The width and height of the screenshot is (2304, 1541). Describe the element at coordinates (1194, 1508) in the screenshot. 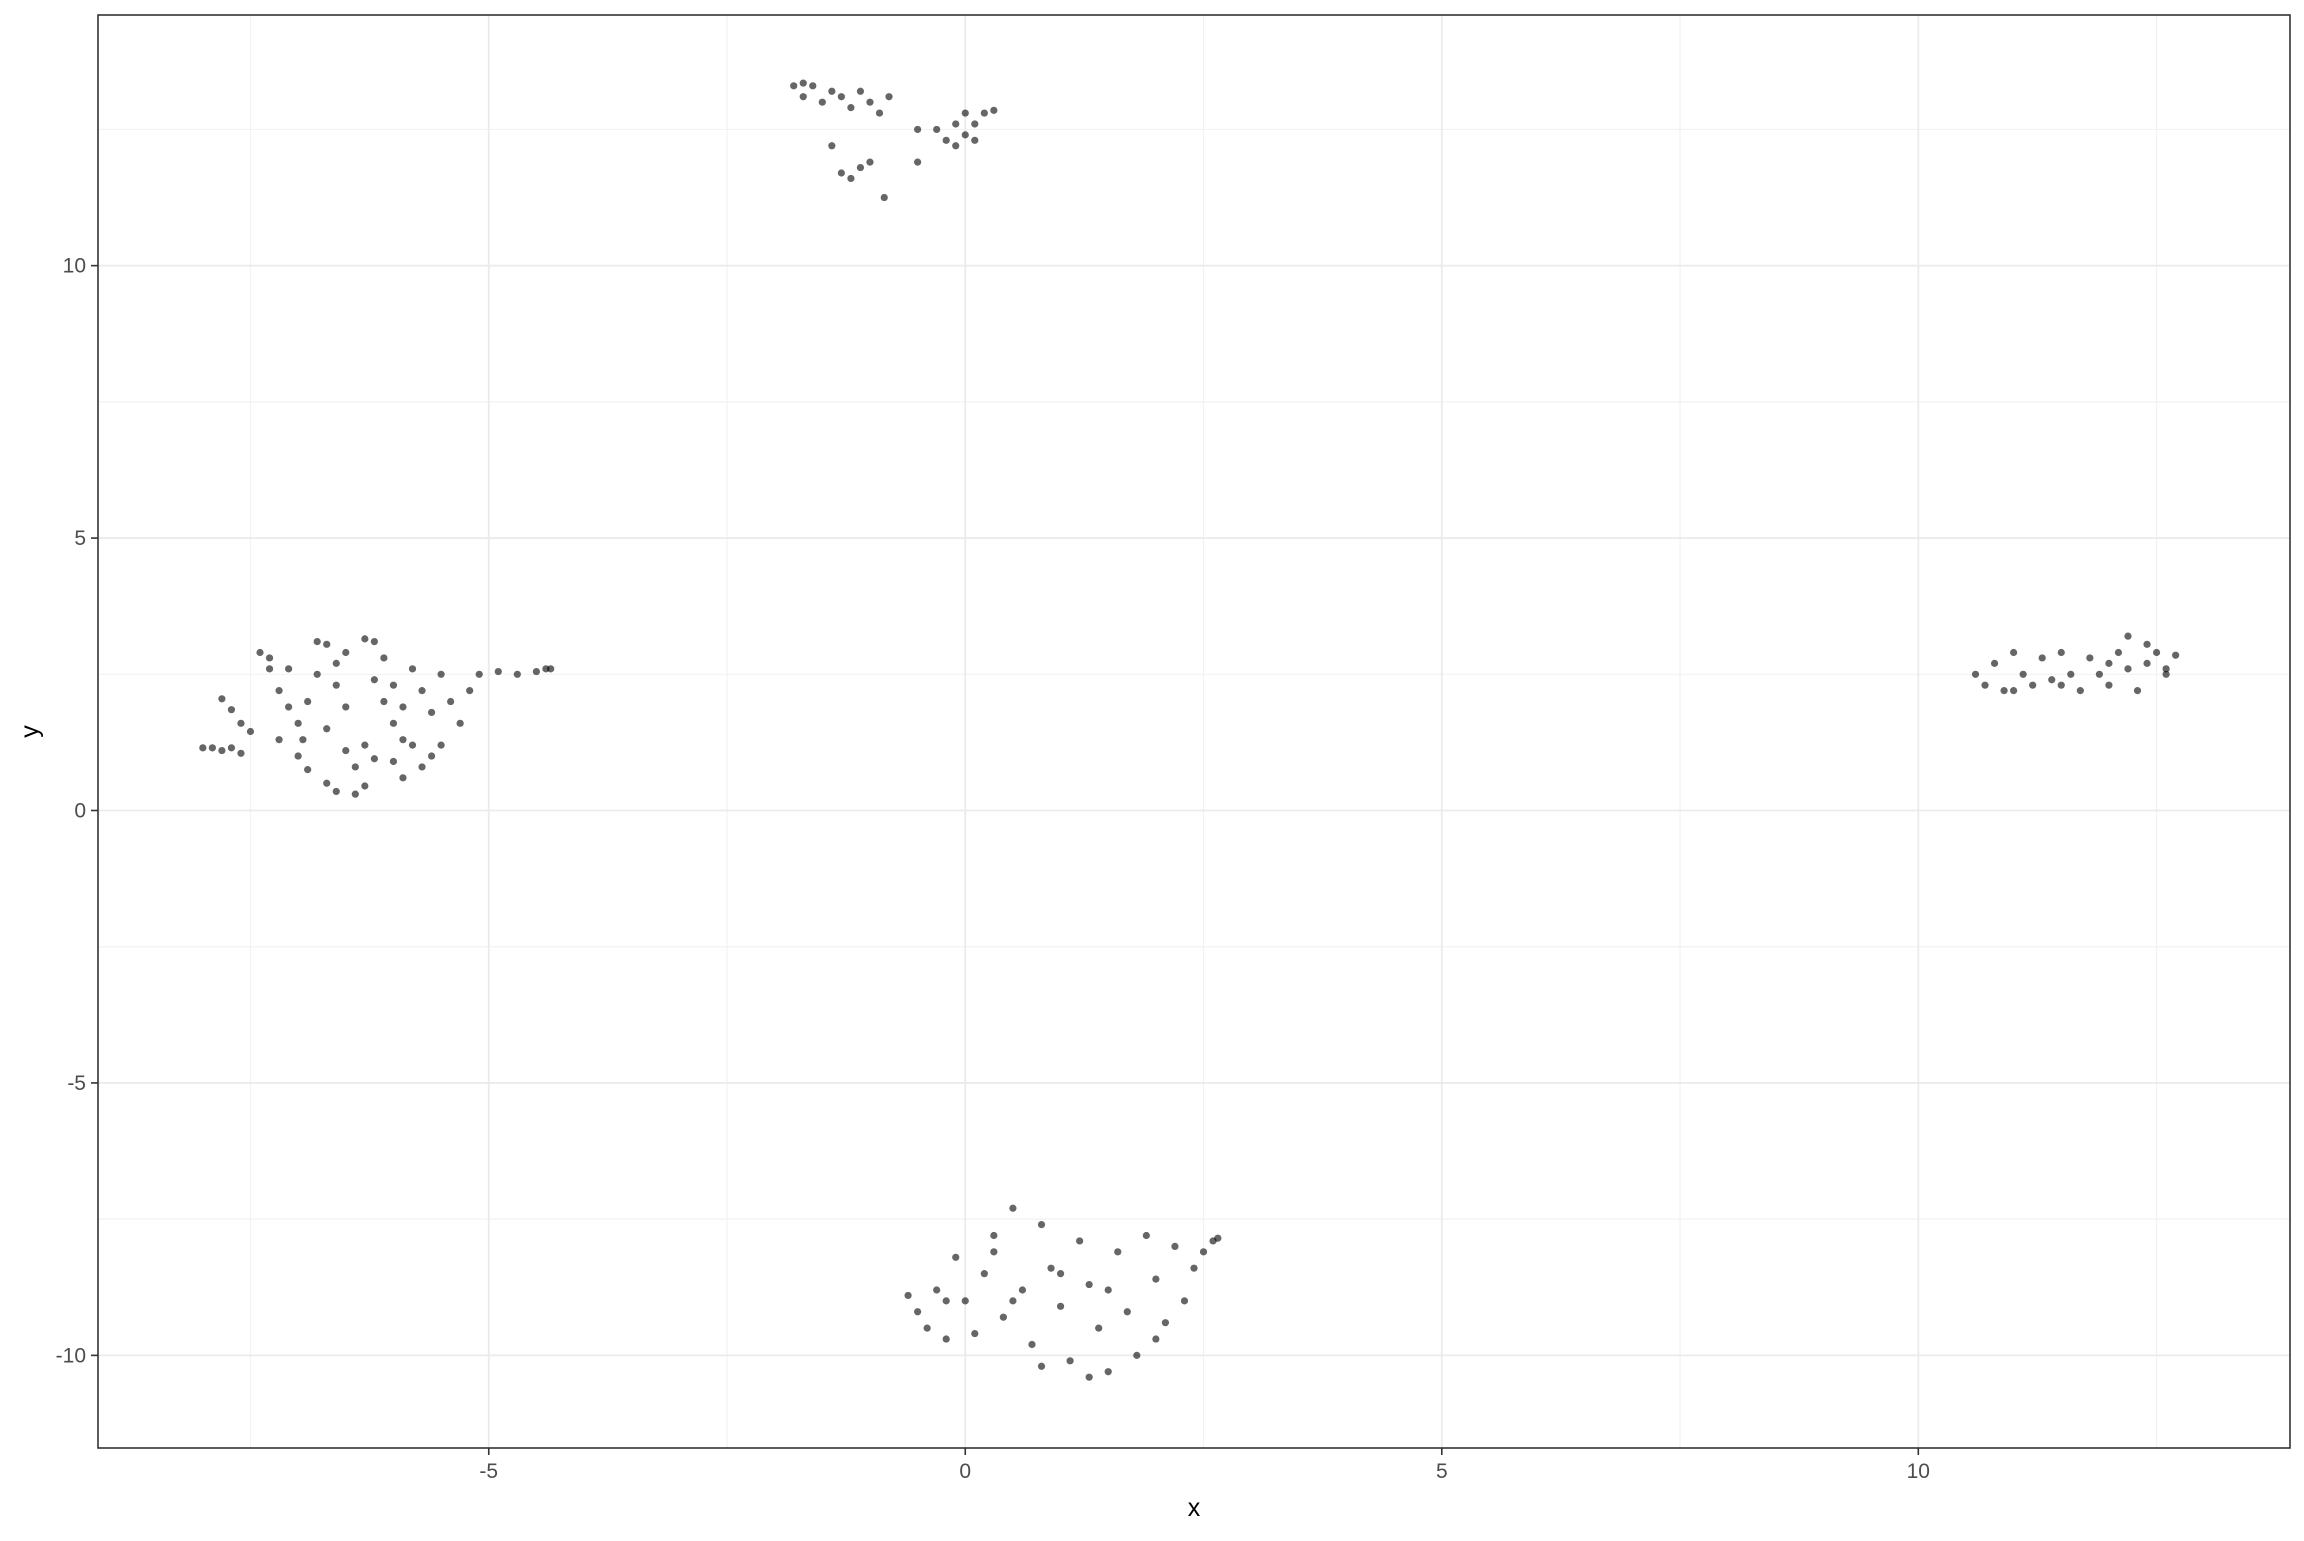

I see `x-axis-title: x` at that location.